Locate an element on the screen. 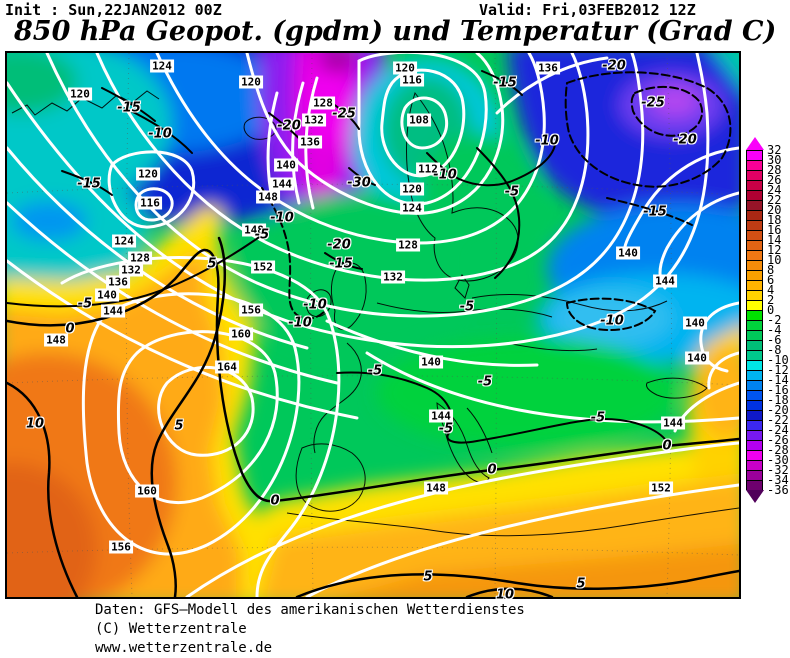 The width and height of the screenshot is (790, 658). colorbar-tick-label: 12 is located at coordinates (774, 250).